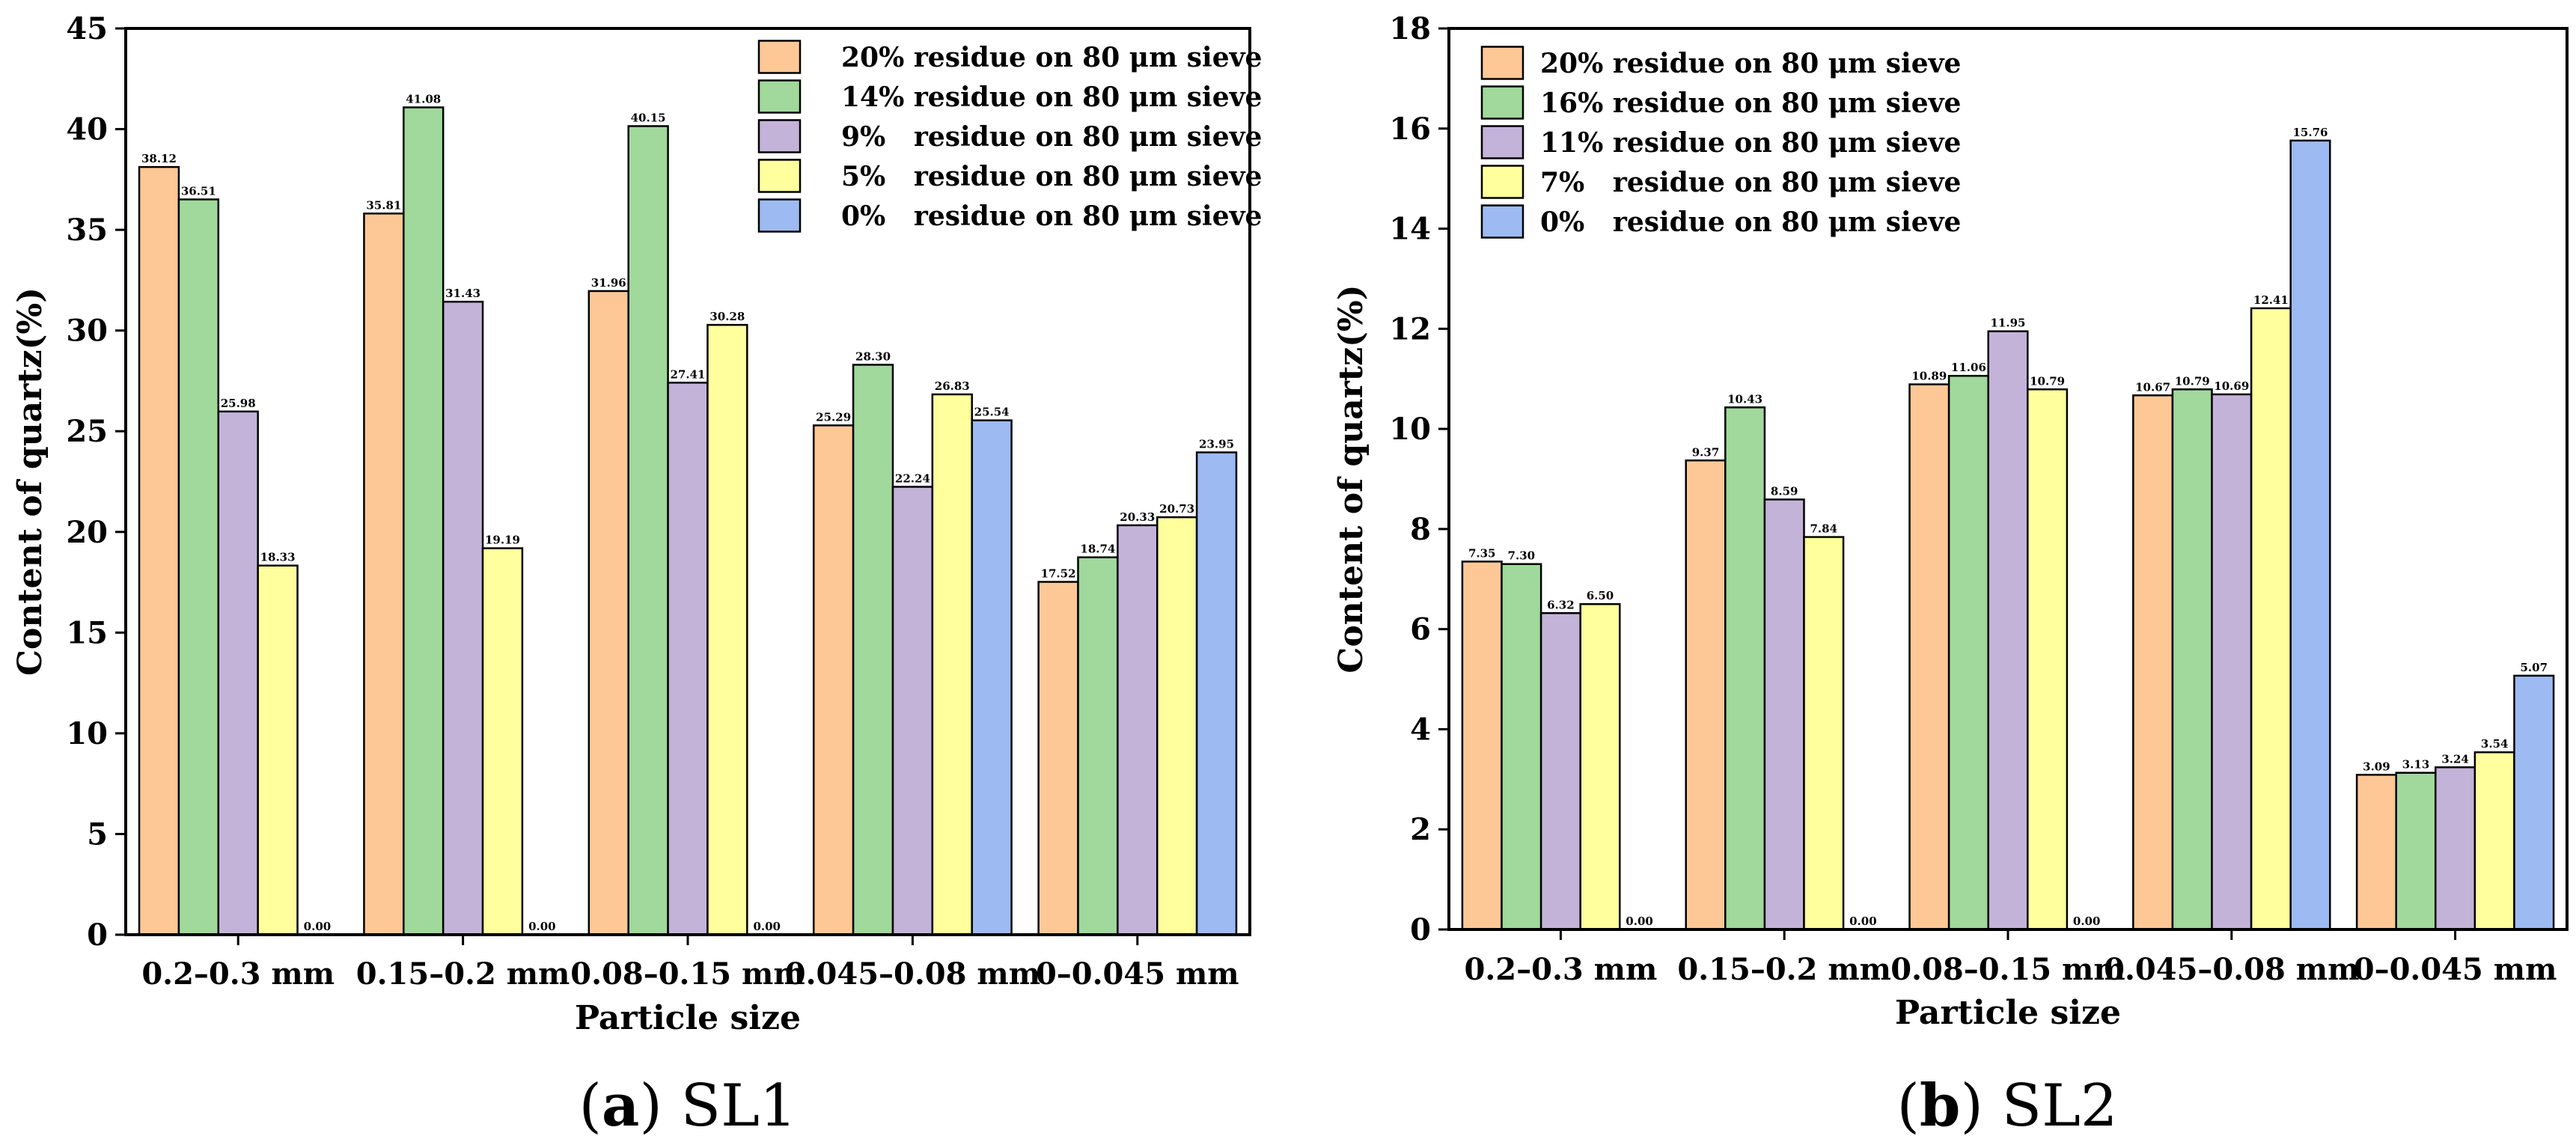  Describe the element at coordinates (423, 99) in the screenshot. I see `data-label: 41.08` at that location.